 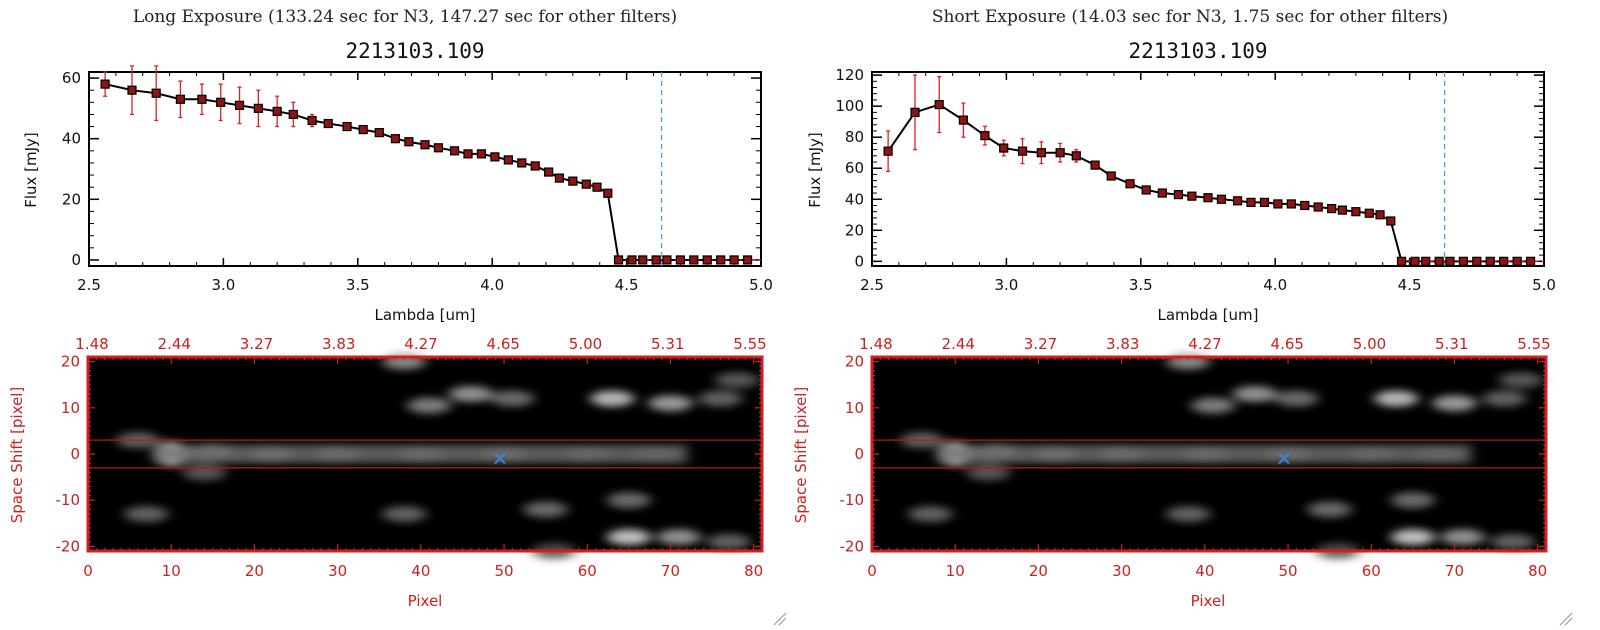 I want to click on spectrum-plot-frame, so click(x=1208, y=169).